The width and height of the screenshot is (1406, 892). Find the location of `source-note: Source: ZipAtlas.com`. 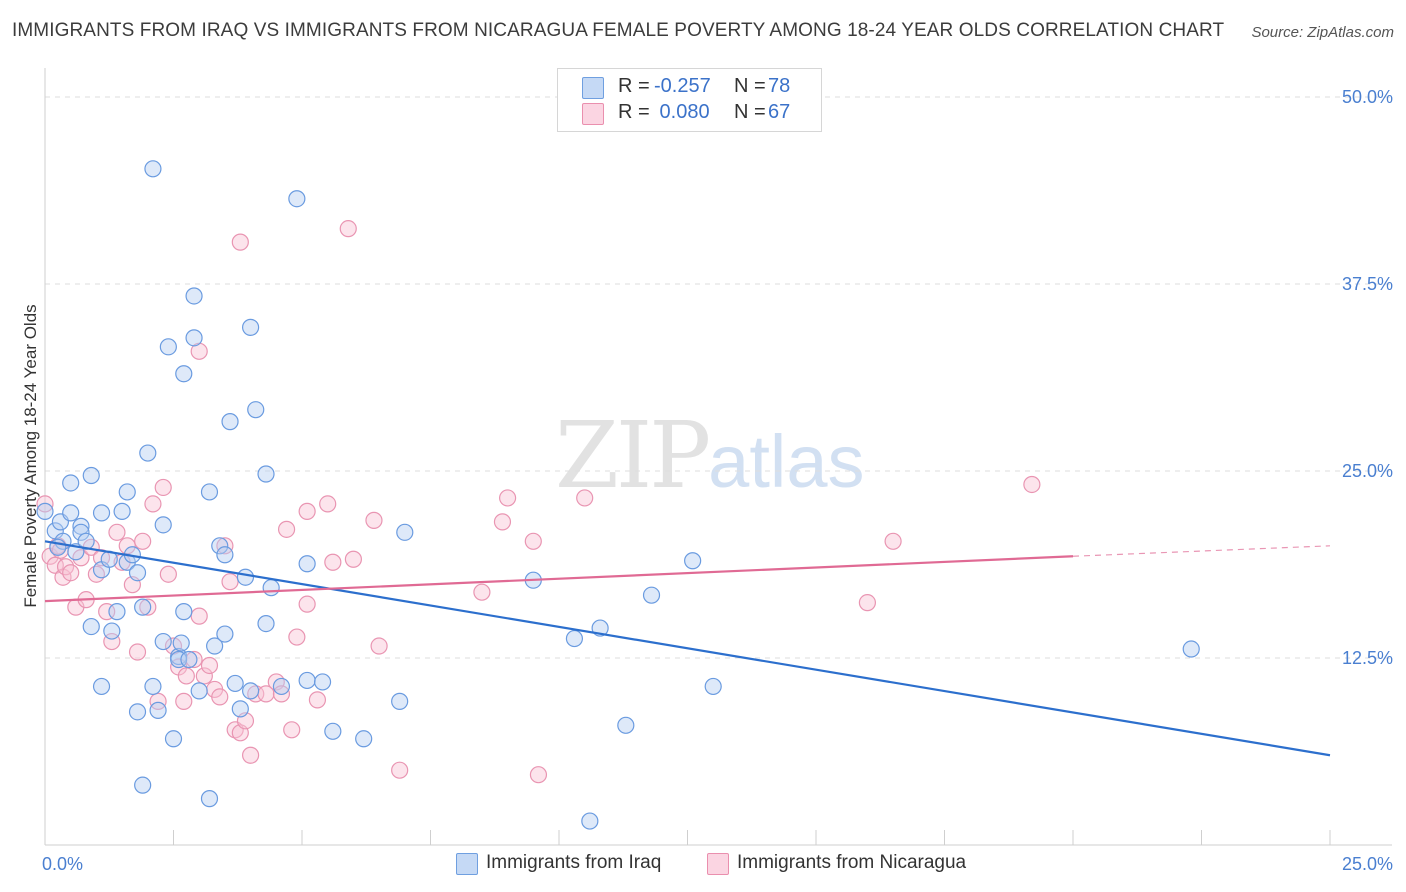

source-note: Source: ZipAtlas.com is located at coordinates (1322, 32).